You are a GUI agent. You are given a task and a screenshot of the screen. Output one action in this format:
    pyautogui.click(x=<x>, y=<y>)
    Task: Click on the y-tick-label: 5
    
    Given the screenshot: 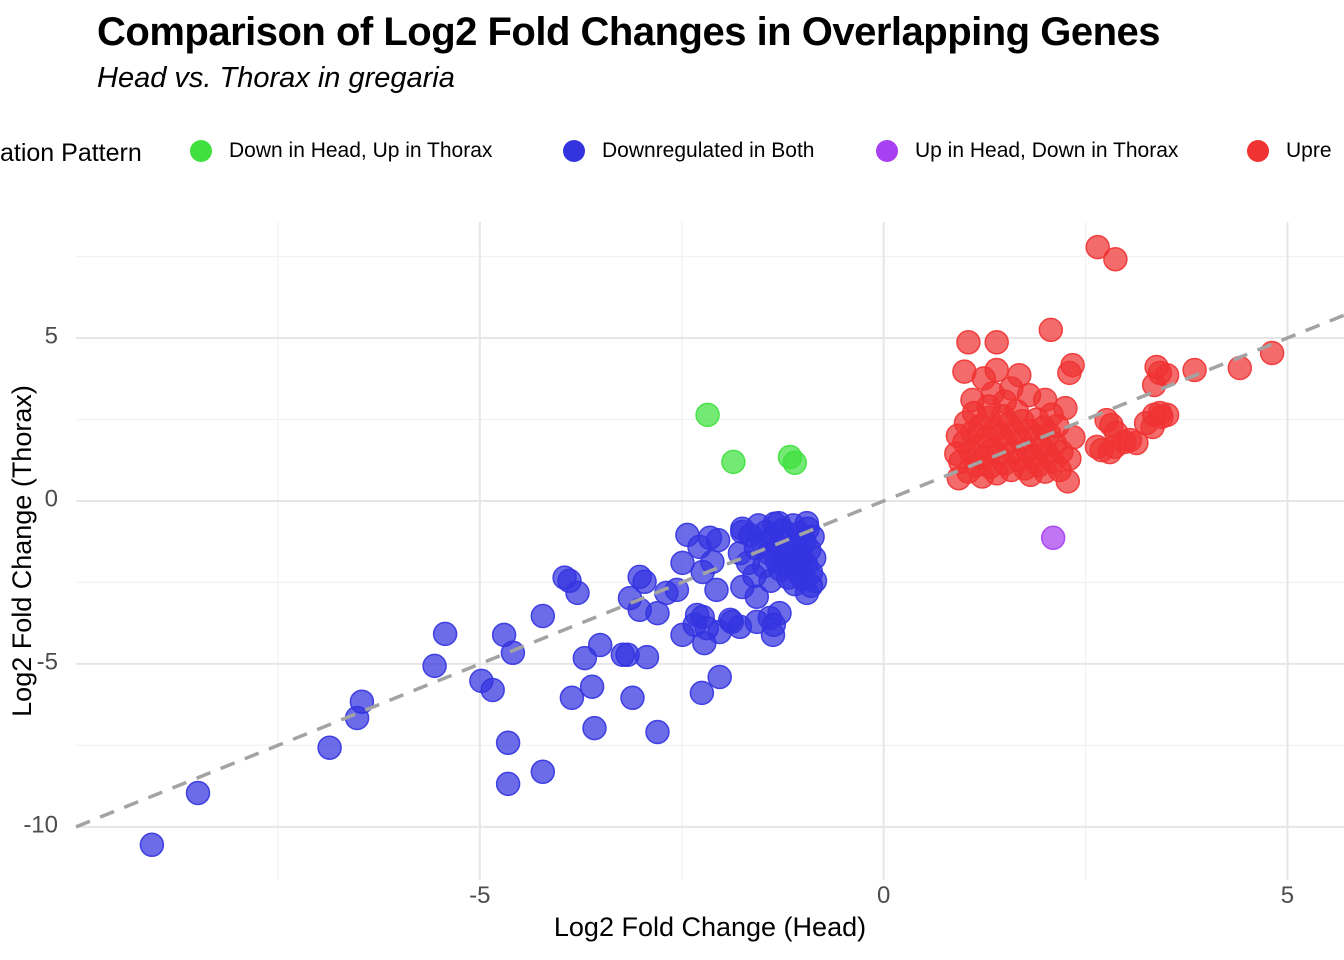 What is the action you would take?
    pyautogui.click(x=51, y=336)
    